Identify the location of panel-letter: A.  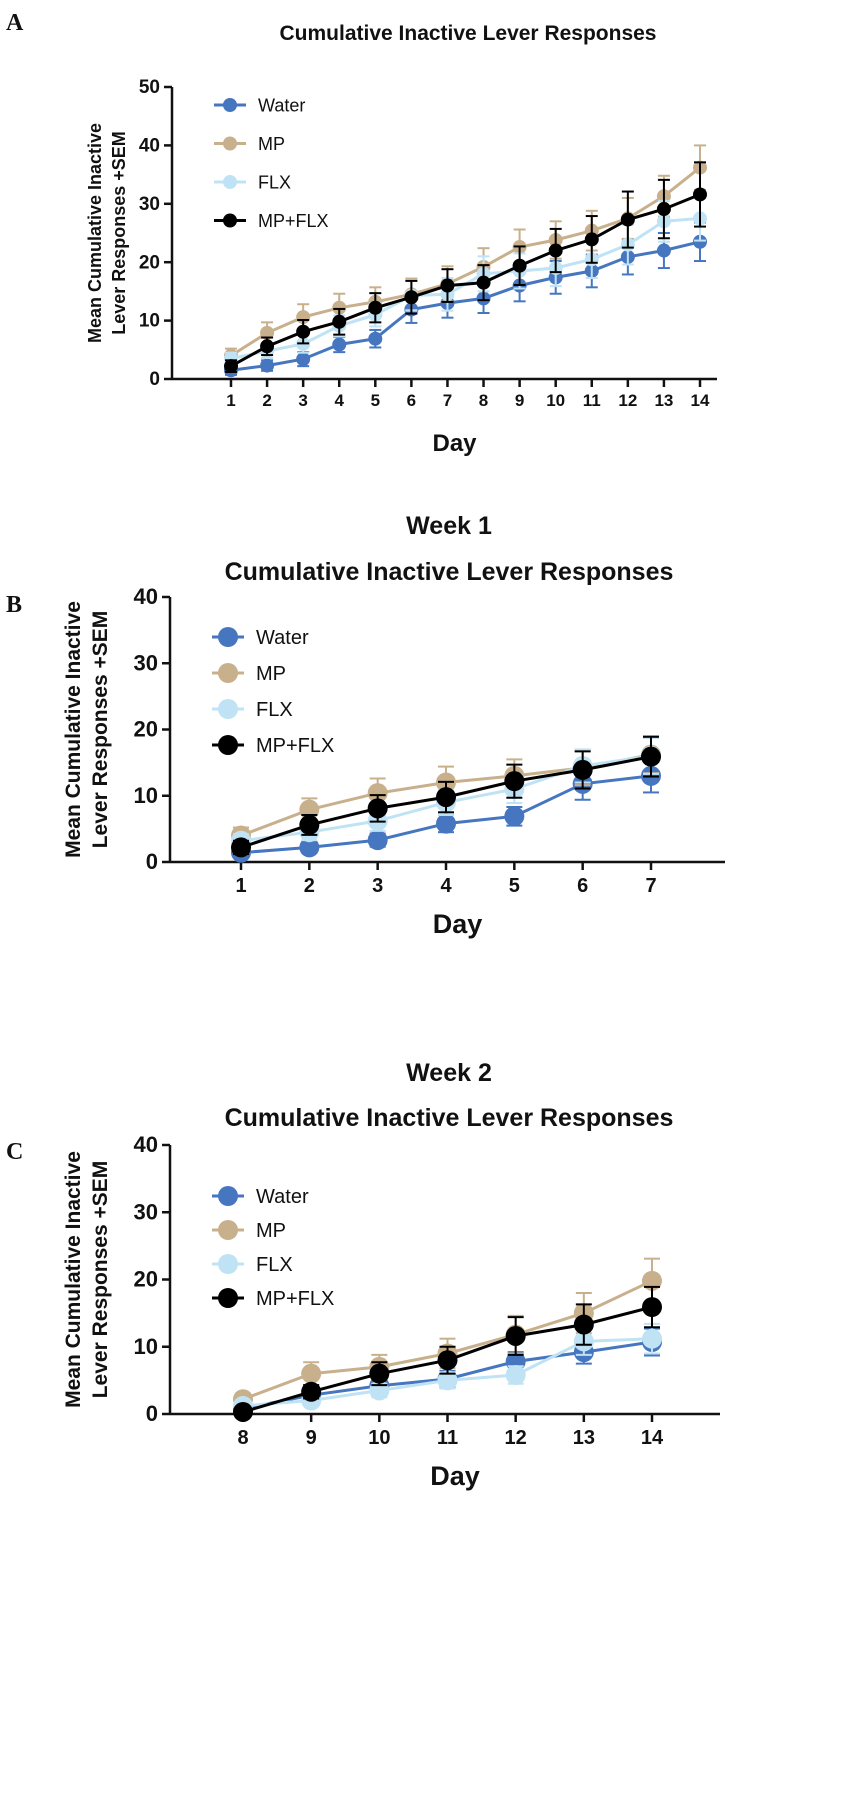
(15, 23).